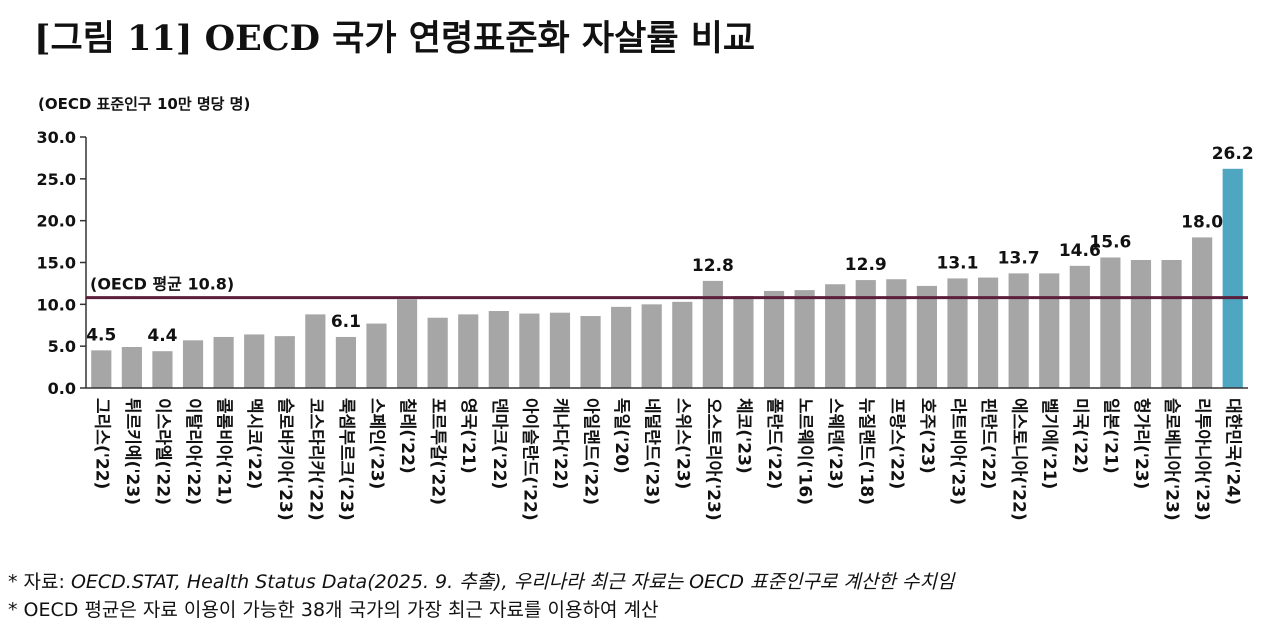 This screenshot has height=637, width=1280. I want to click on bar-value-label: 15.6, so click(1110, 242).